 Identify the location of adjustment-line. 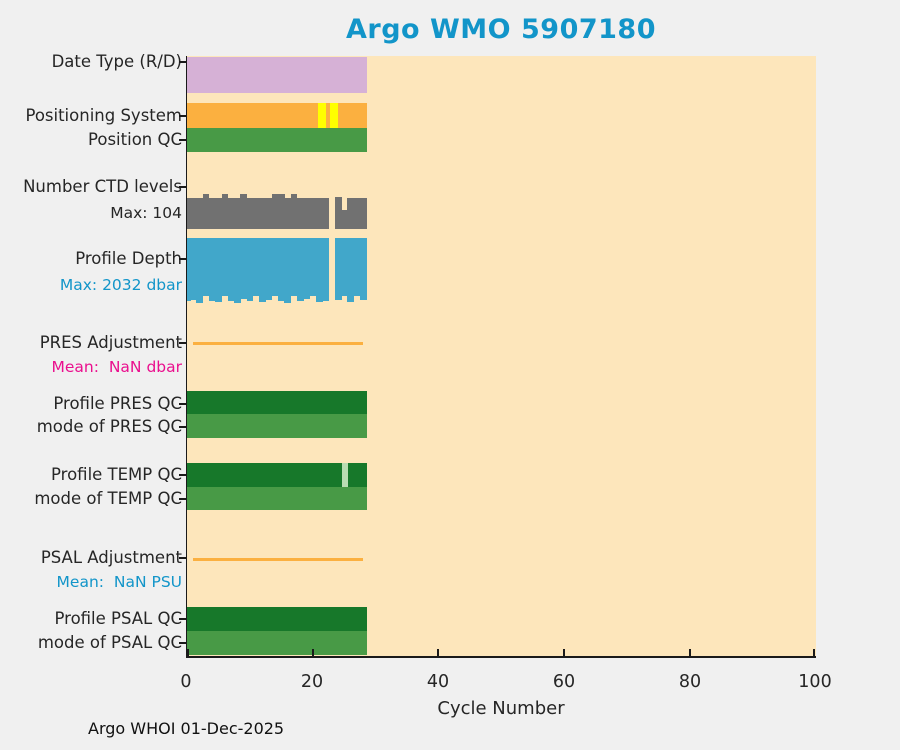
(278, 559).